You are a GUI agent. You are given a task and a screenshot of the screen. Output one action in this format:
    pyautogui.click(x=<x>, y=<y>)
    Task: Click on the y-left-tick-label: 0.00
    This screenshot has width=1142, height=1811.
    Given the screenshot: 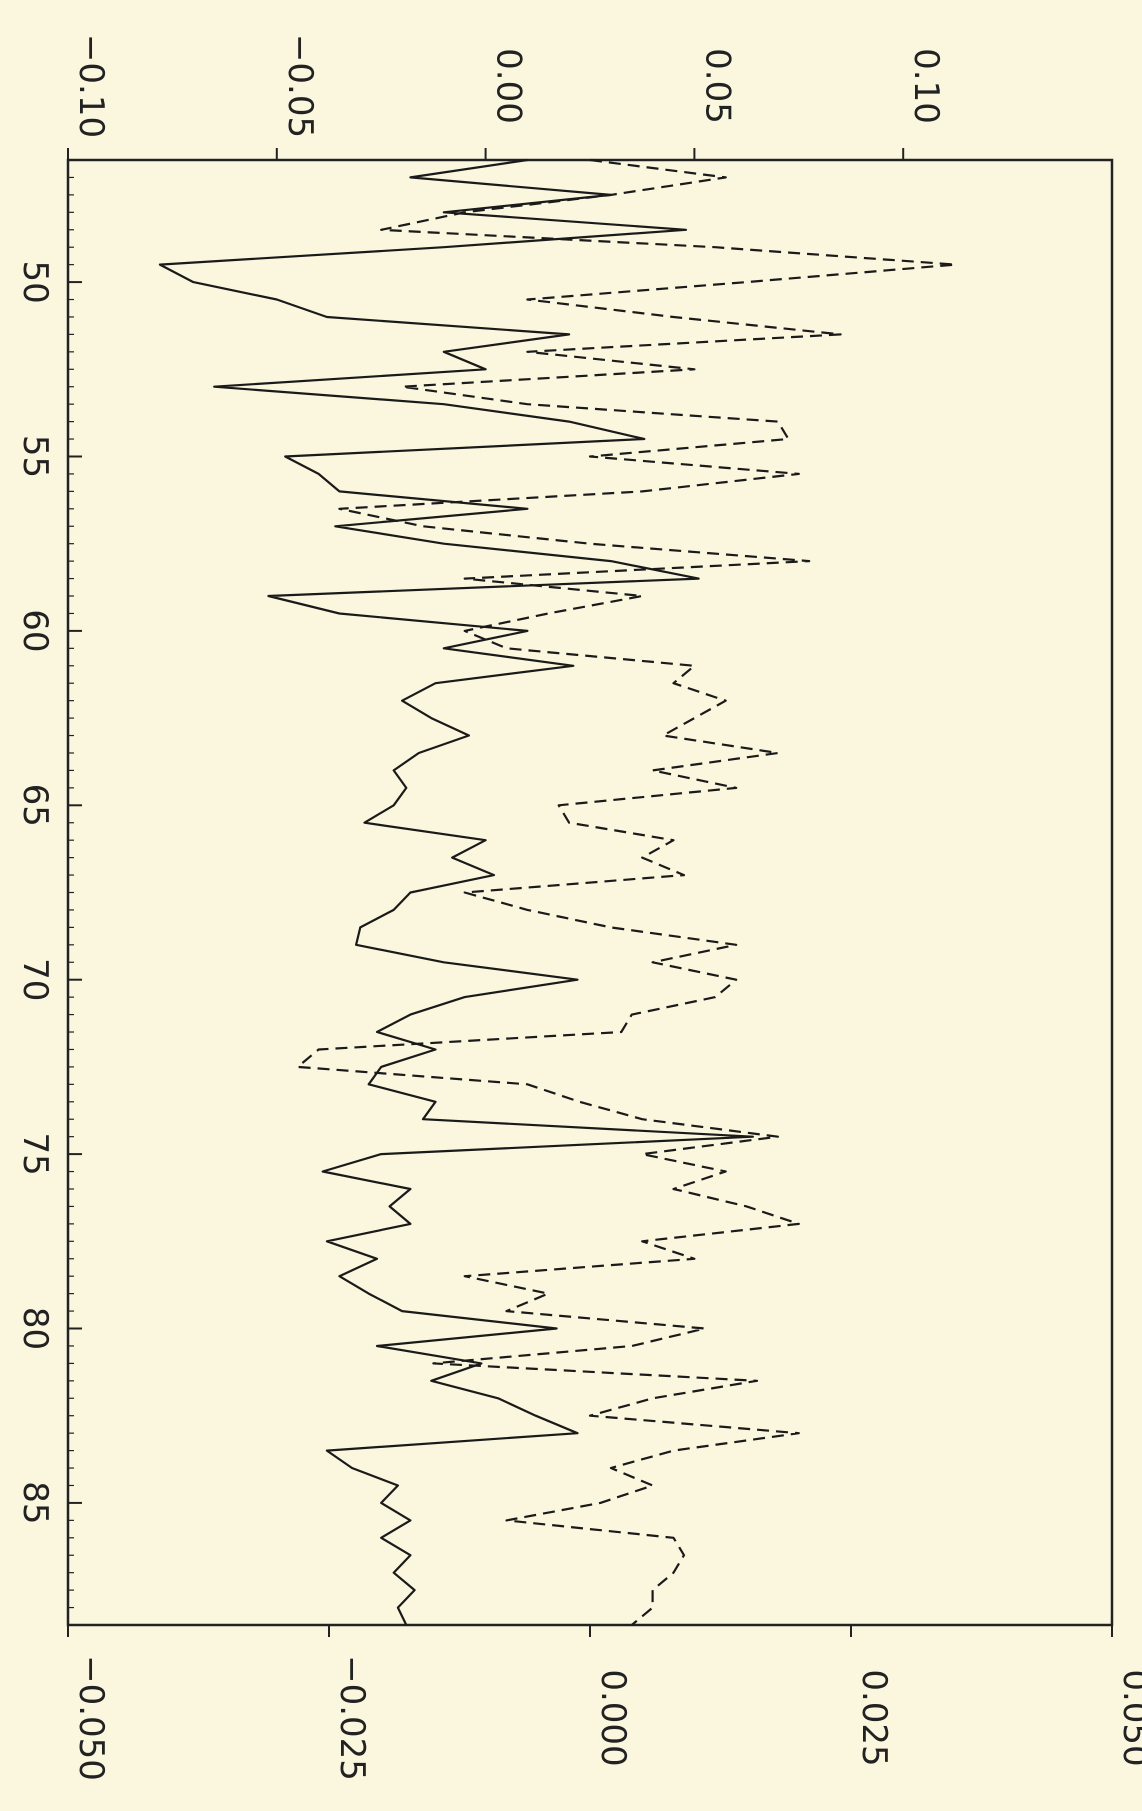 What is the action you would take?
    pyautogui.click(x=509, y=86)
    